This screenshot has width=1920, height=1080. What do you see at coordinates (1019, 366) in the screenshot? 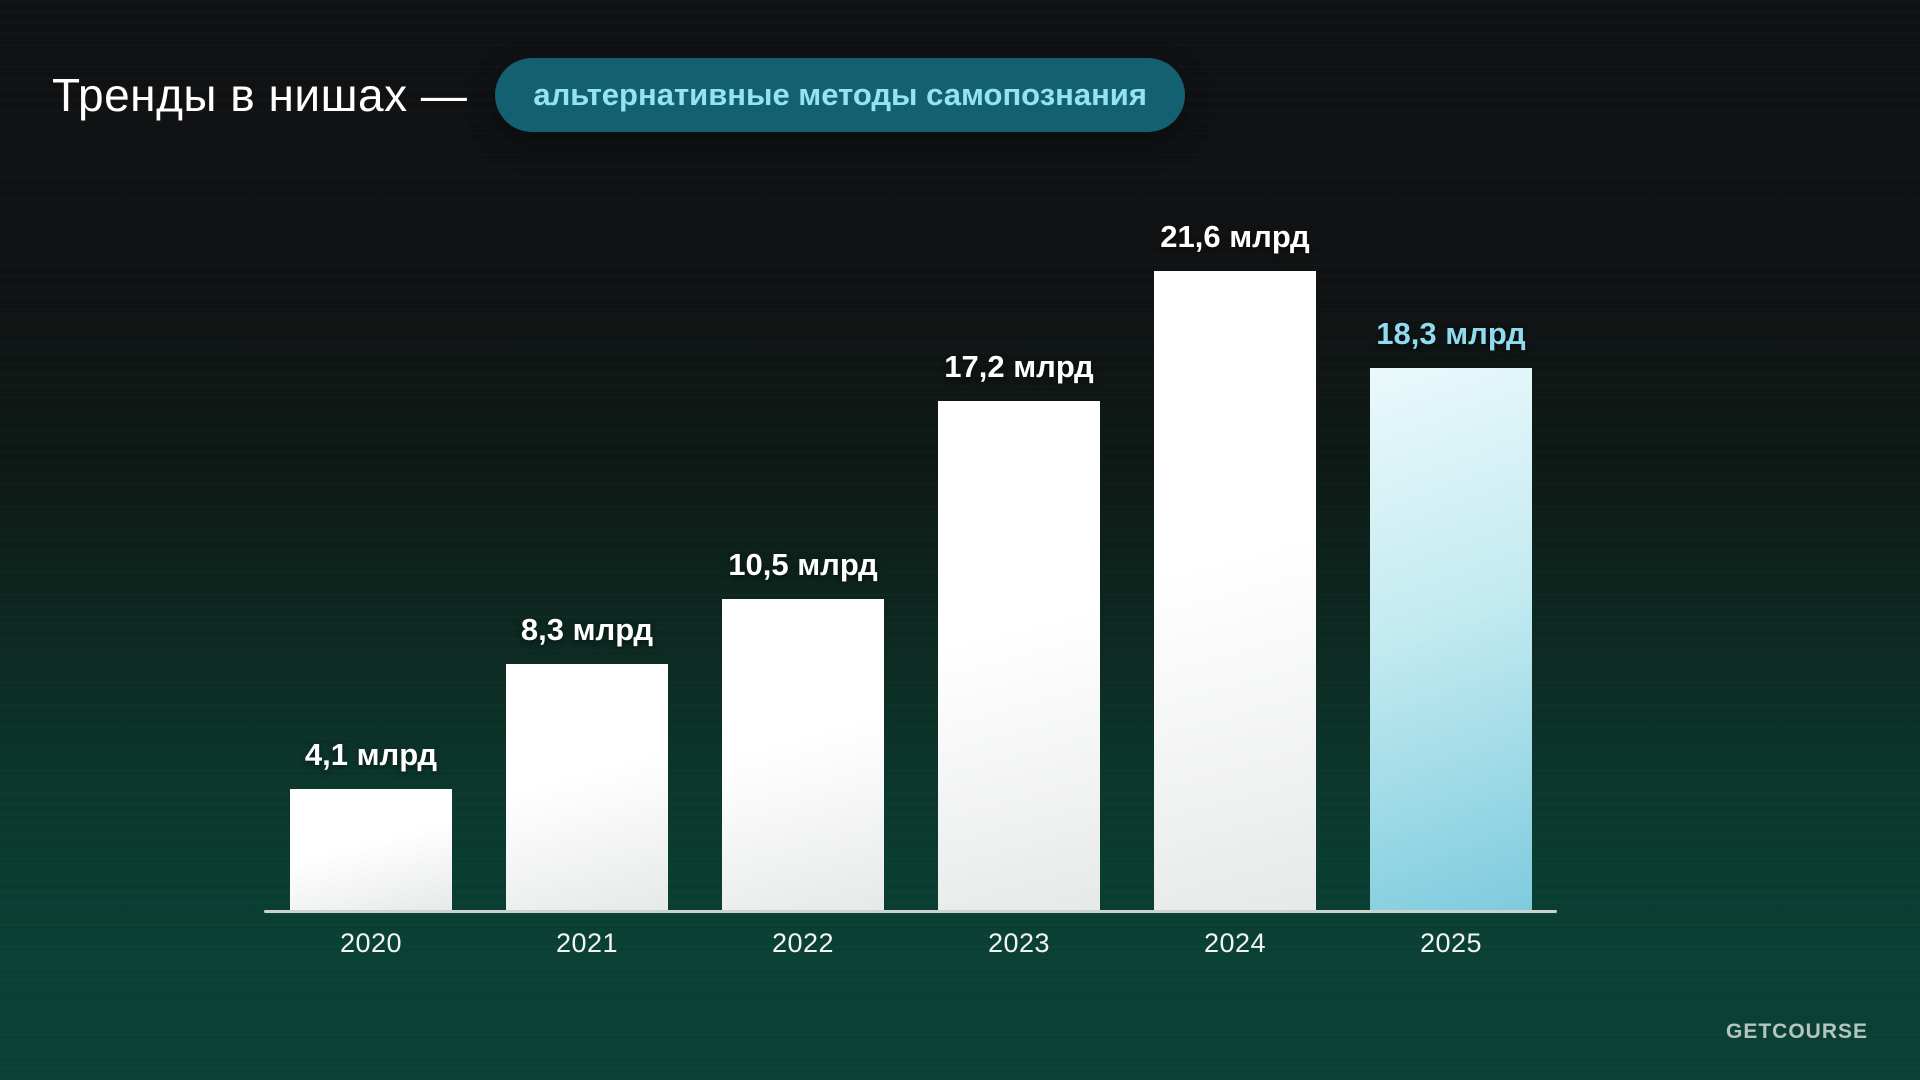
I see `bar-value-label: 17,2 млрд` at bounding box center [1019, 366].